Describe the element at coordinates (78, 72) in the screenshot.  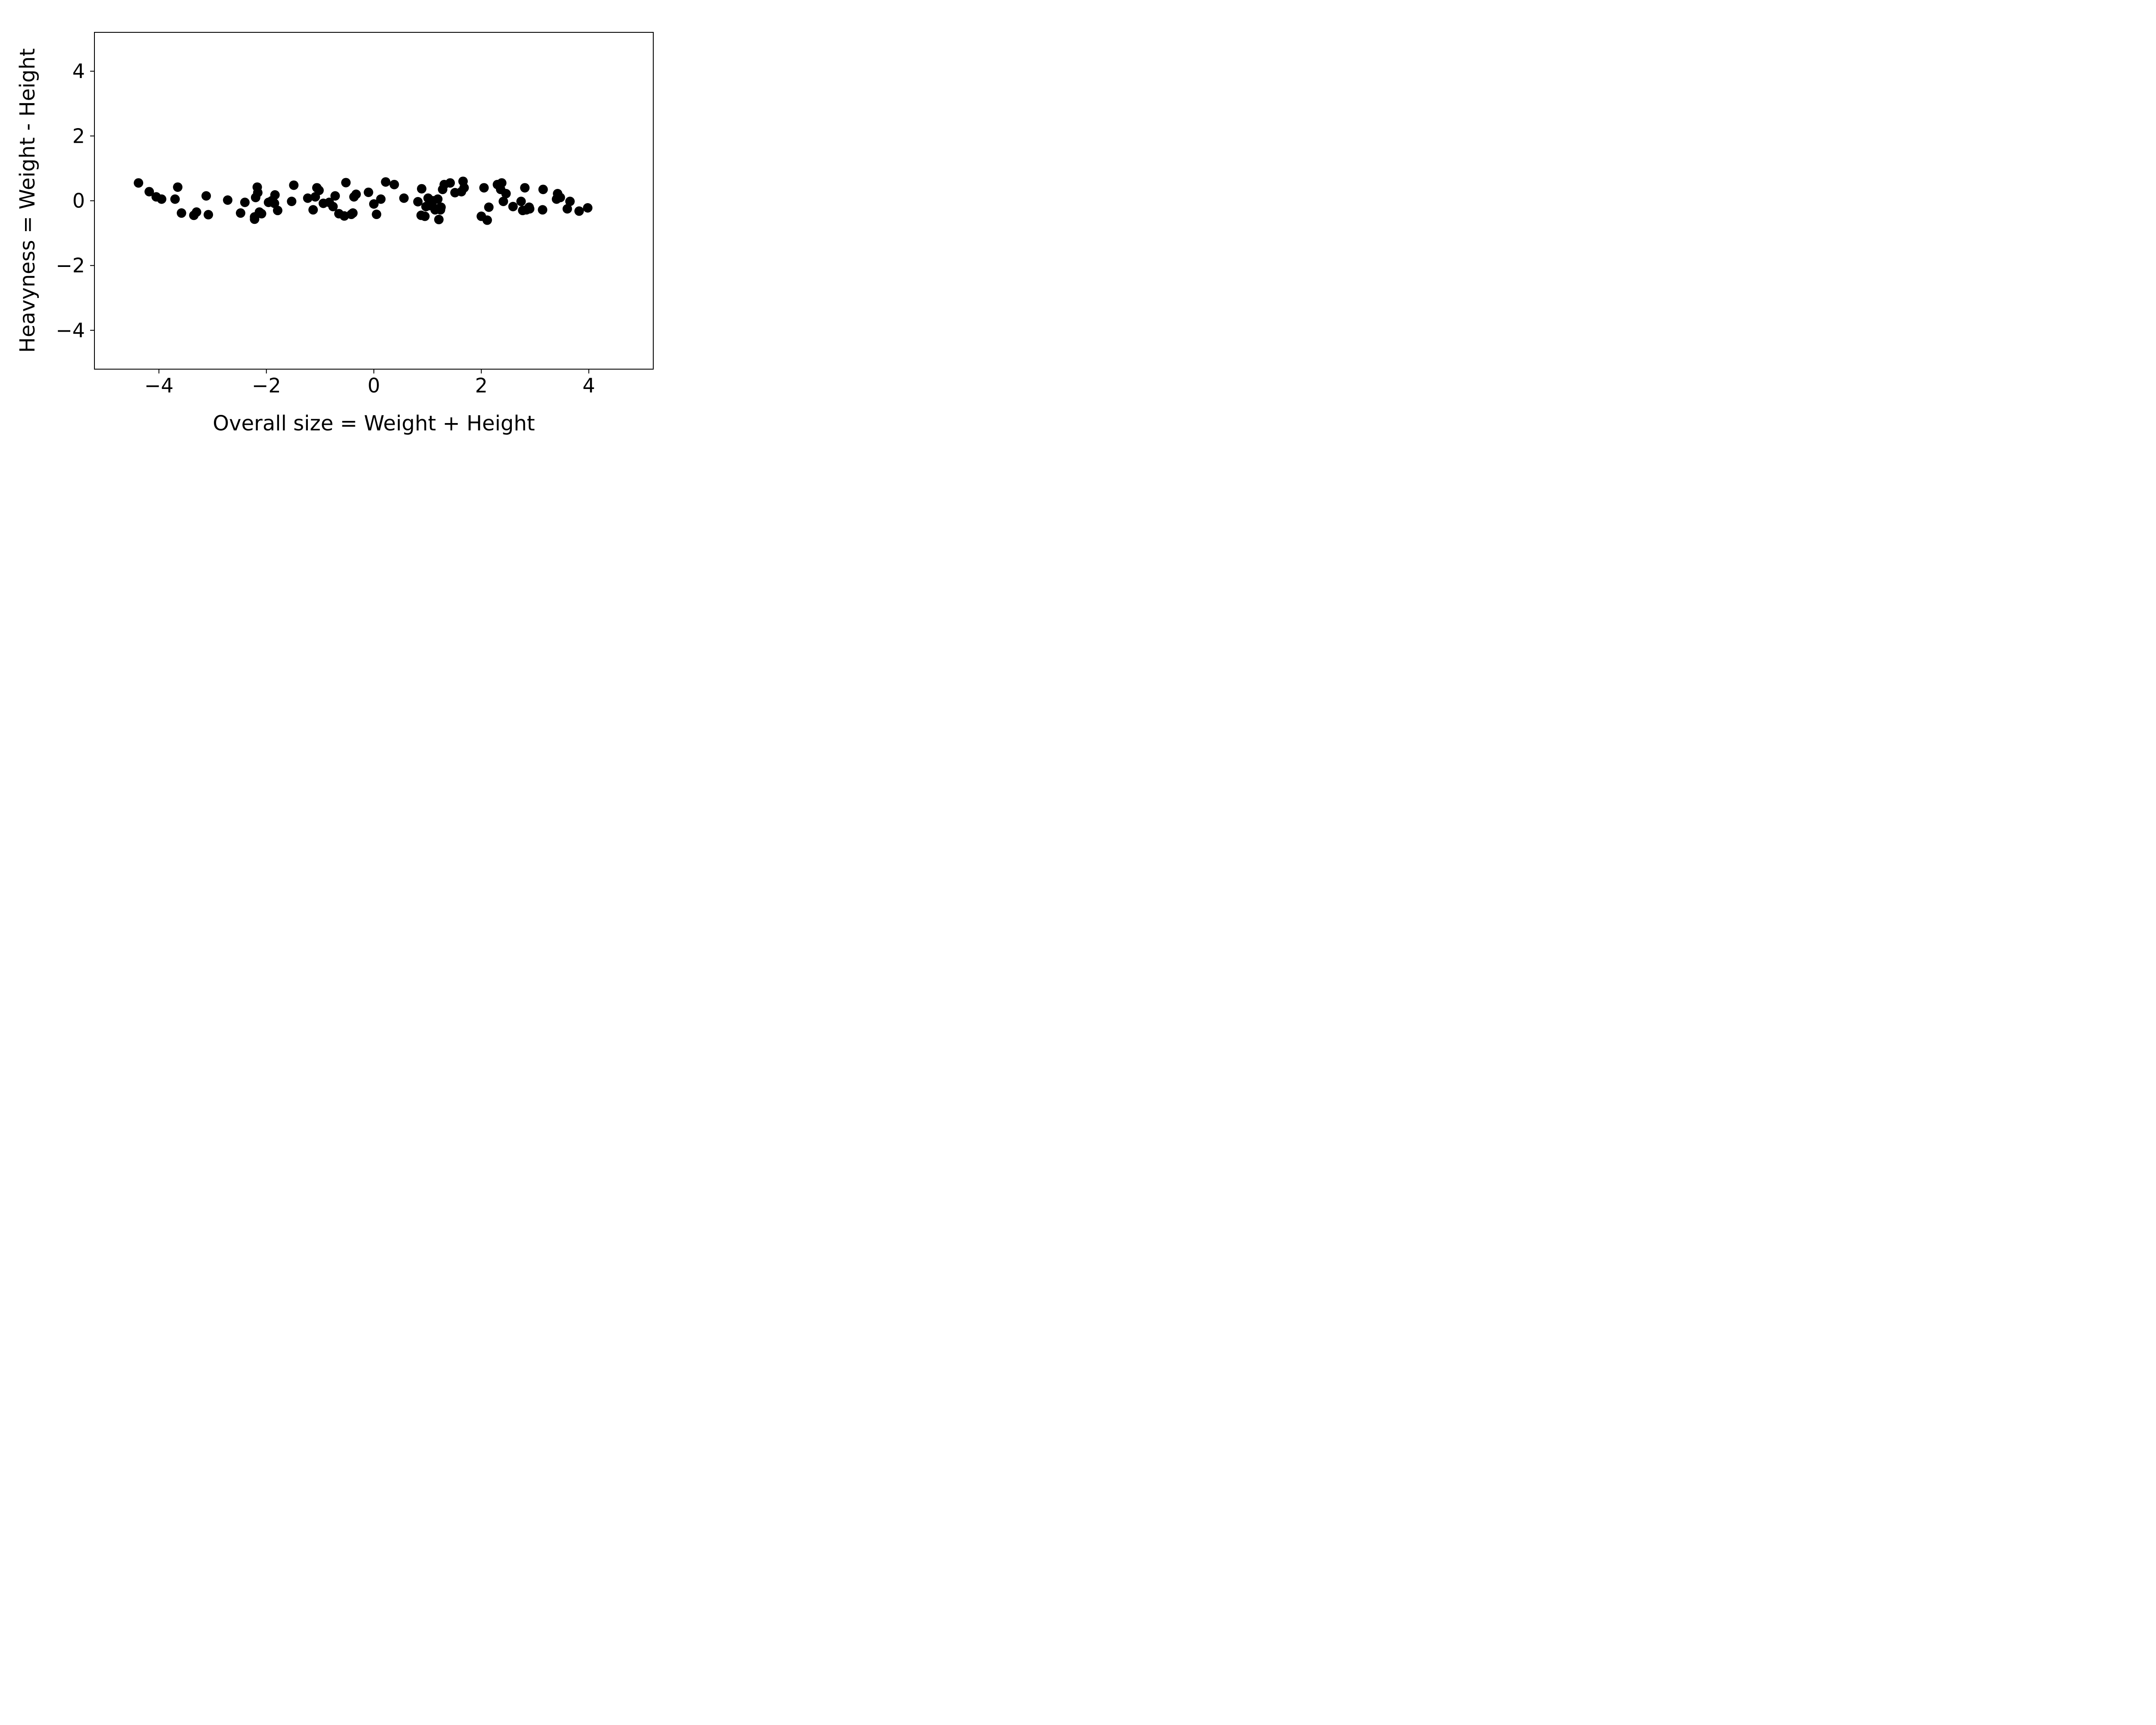
I see `y-tick-label: 4` at that location.